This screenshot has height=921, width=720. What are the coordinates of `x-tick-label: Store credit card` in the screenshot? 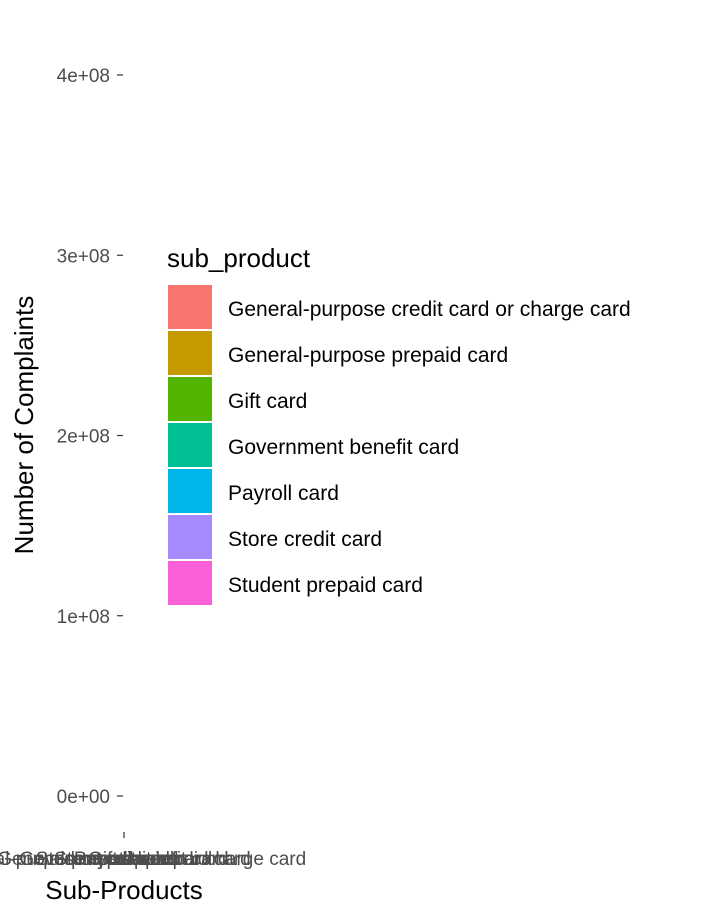 It's located at (123, 859).